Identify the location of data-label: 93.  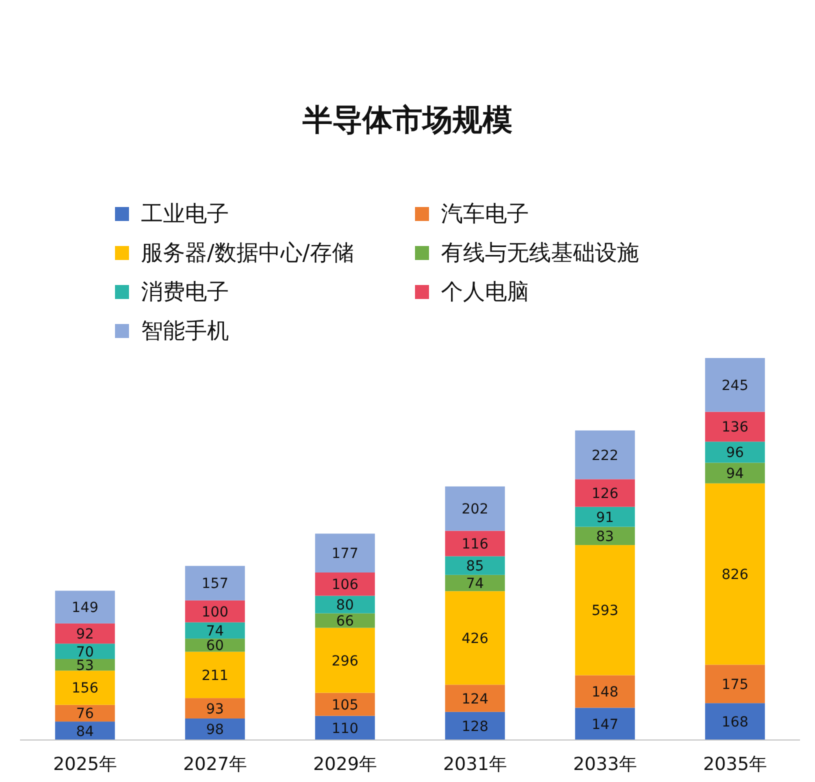
(215, 709).